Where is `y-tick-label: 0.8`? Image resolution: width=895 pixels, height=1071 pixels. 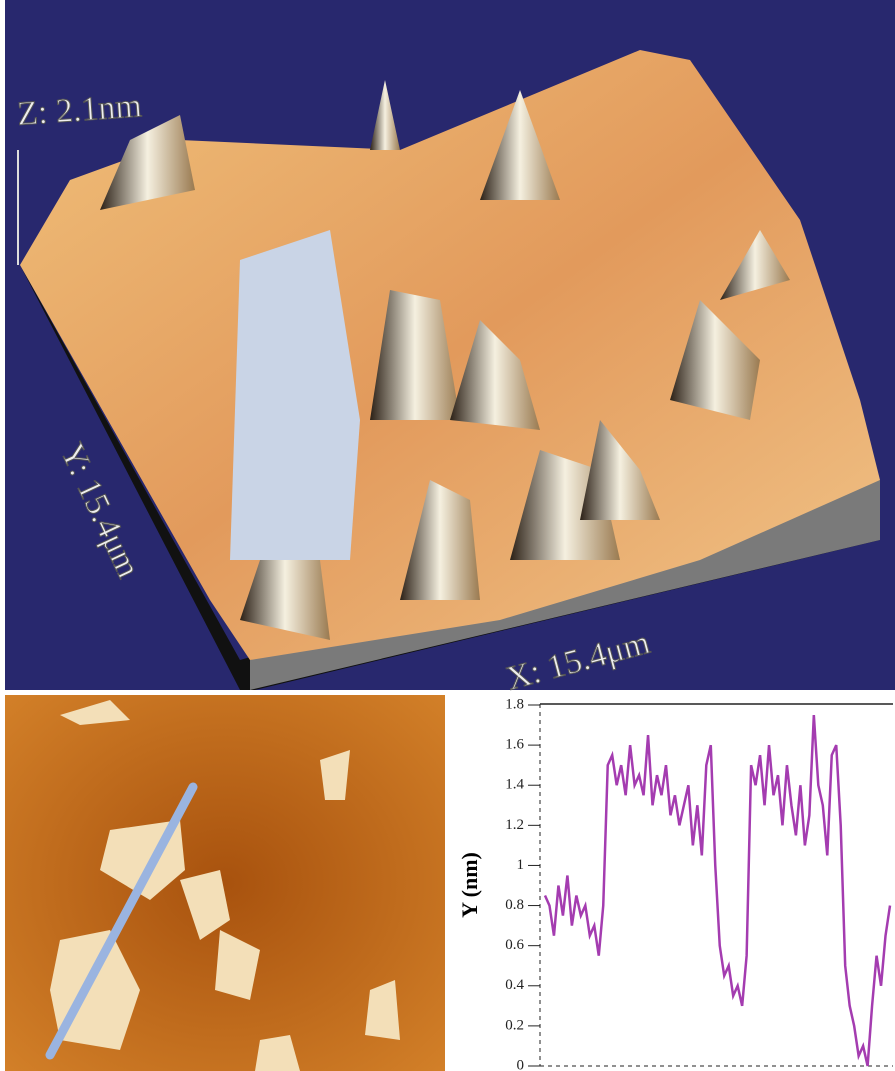 y-tick-label: 0.8 is located at coordinates (514, 905).